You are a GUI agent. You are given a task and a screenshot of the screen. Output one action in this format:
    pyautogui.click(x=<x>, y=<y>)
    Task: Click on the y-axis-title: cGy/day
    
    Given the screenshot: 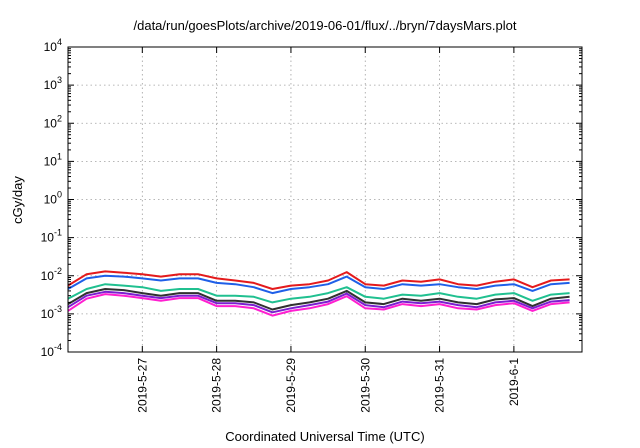 What is the action you would take?
    pyautogui.click(x=17, y=200)
    